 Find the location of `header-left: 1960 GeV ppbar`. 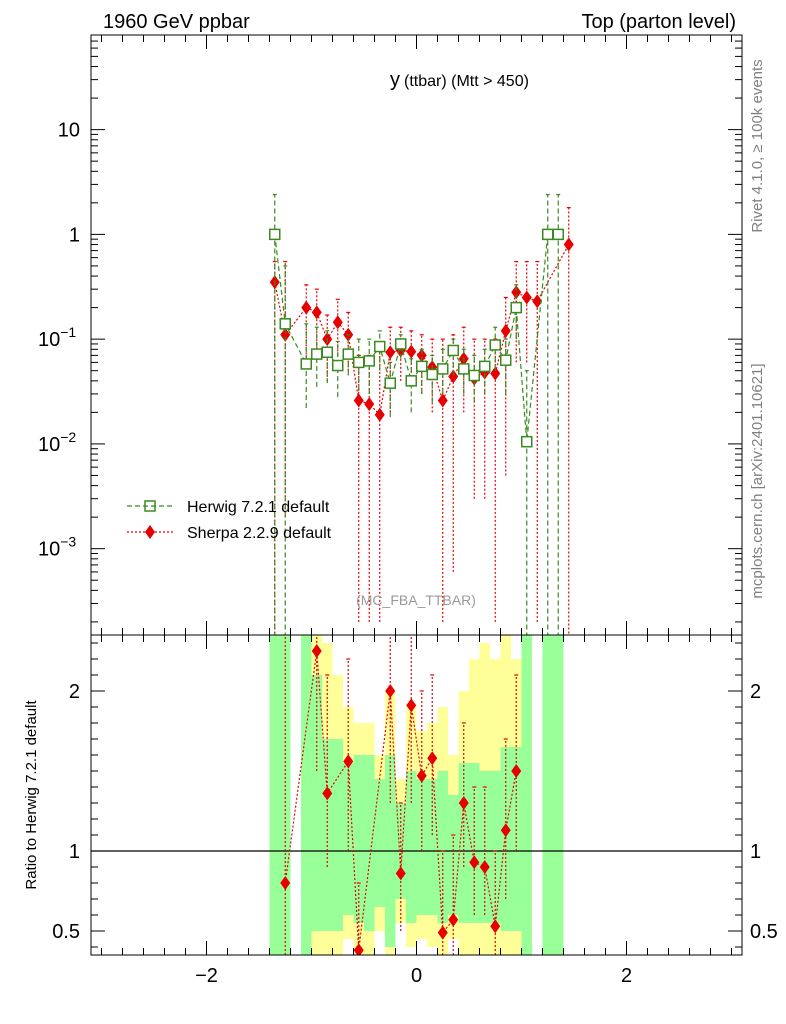

header-left: 1960 GeV ppbar is located at coordinates (176, 22).